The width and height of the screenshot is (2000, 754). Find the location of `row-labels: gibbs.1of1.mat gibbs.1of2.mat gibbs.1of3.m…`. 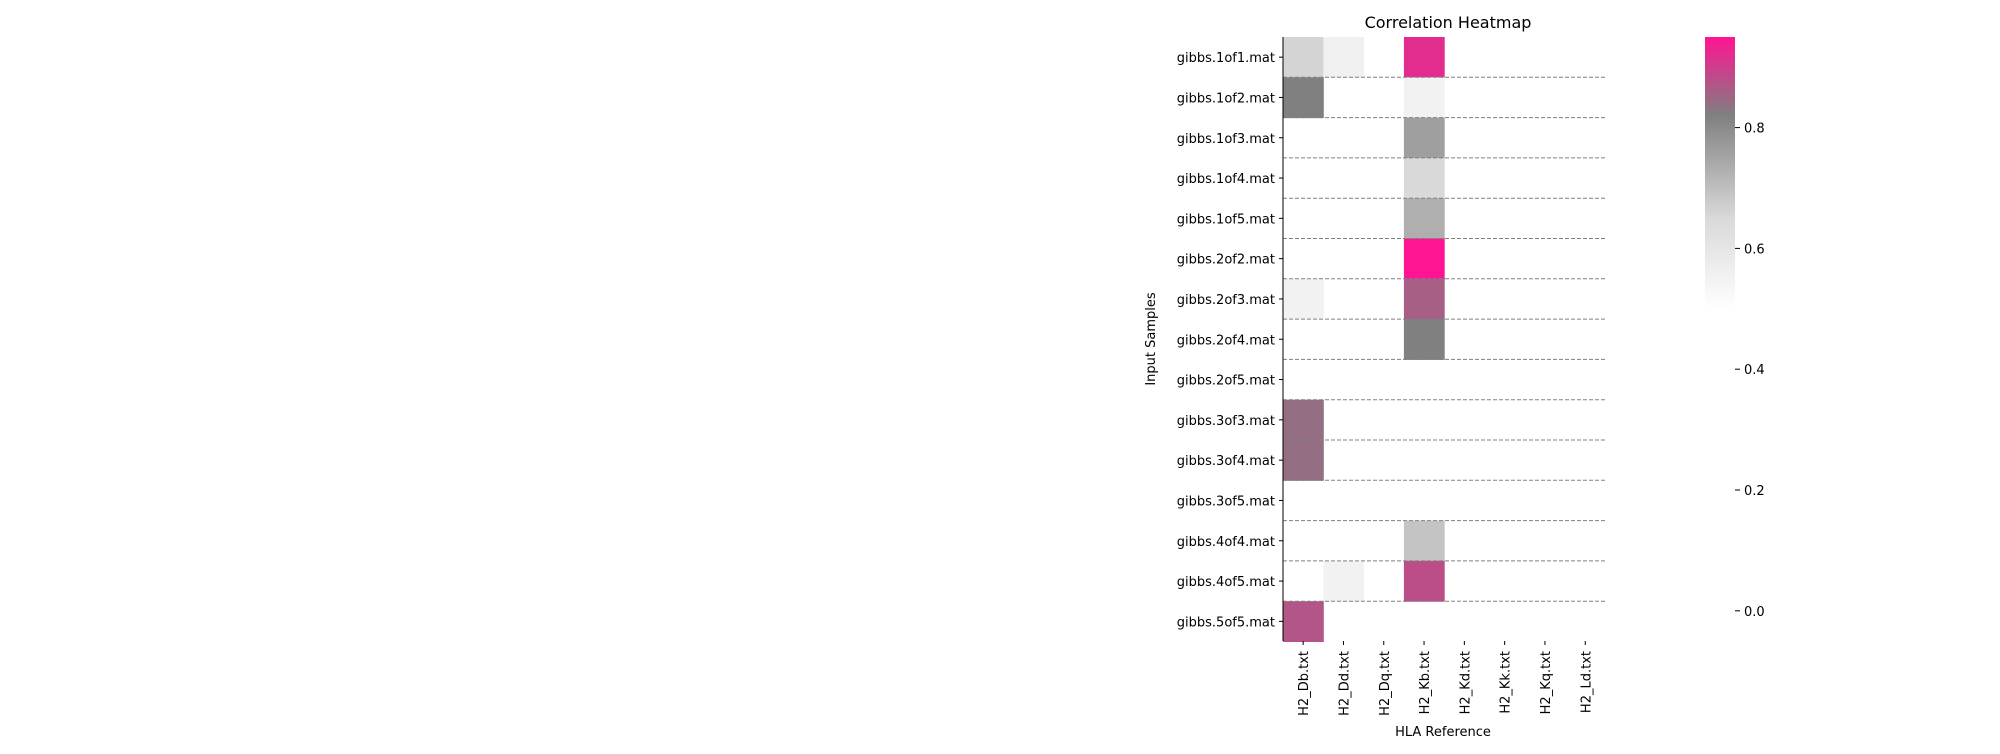

row-labels: gibbs.1of1.mat gibbs.1of2.mat gibbs.1of3.m… is located at coordinates (1230, 340).